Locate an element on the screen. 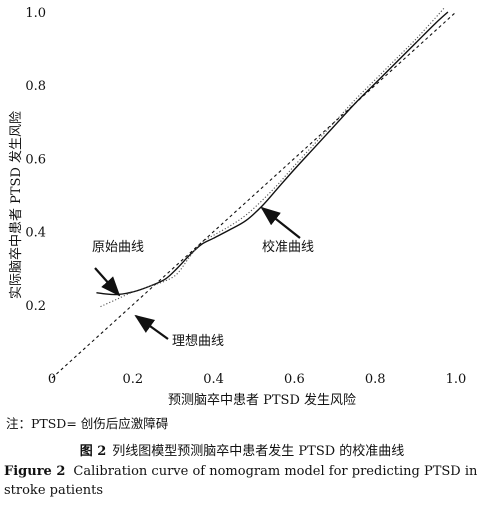  x-tick-label: 0.2 is located at coordinates (132, 379).